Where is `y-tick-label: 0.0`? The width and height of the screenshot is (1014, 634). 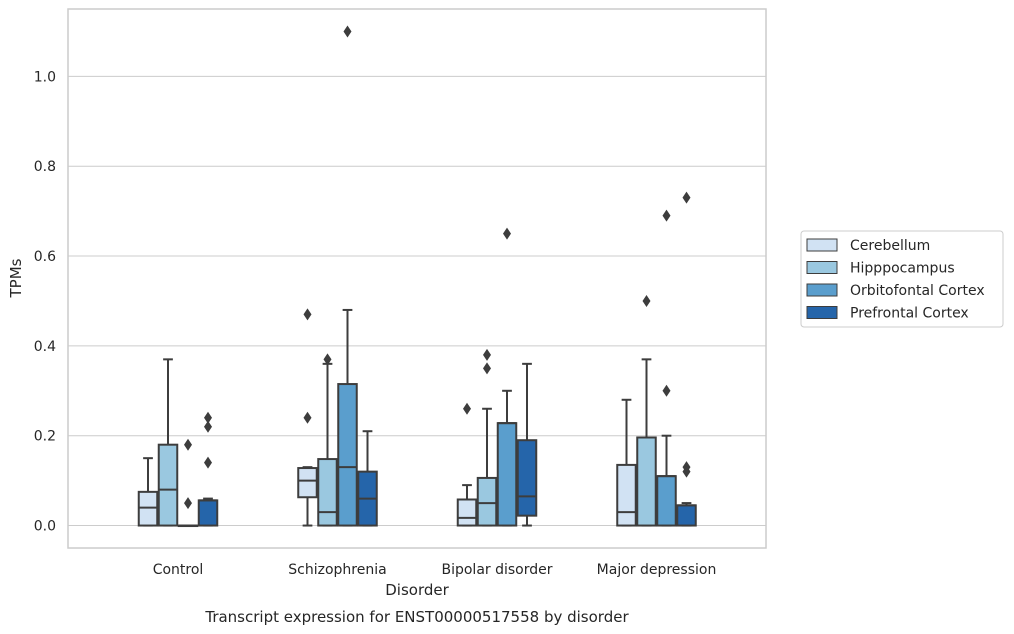
y-tick-label: 0.0 is located at coordinates (45, 527).